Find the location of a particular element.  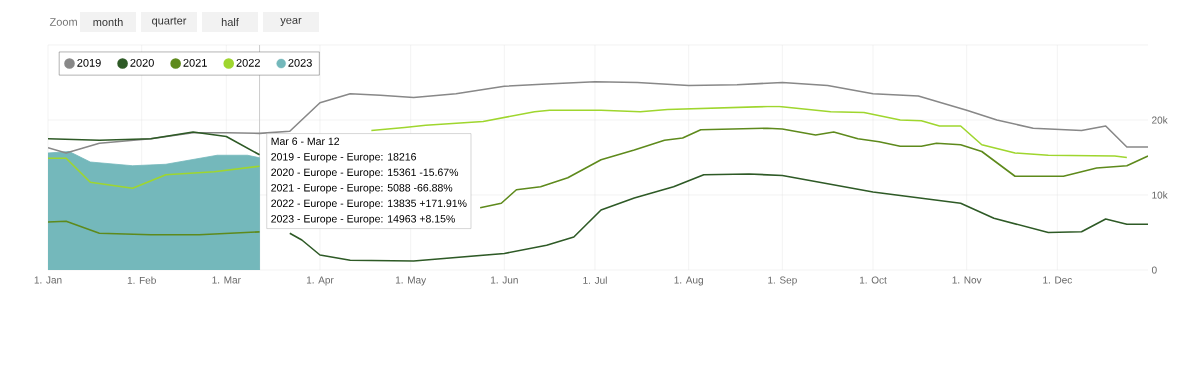

y-tick-label: 10k is located at coordinates (1160, 195).